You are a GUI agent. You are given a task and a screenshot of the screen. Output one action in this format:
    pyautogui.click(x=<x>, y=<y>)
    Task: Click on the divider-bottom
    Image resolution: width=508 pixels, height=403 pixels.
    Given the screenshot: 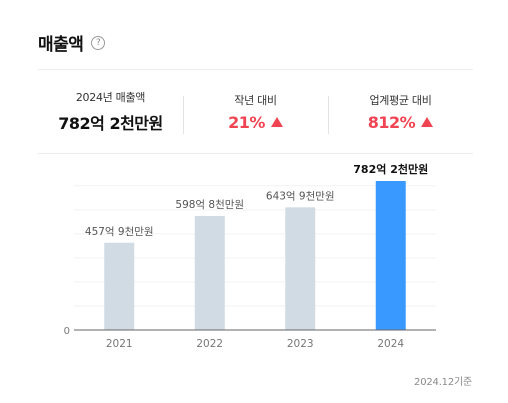 What is the action you would take?
    pyautogui.click(x=255, y=153)
    